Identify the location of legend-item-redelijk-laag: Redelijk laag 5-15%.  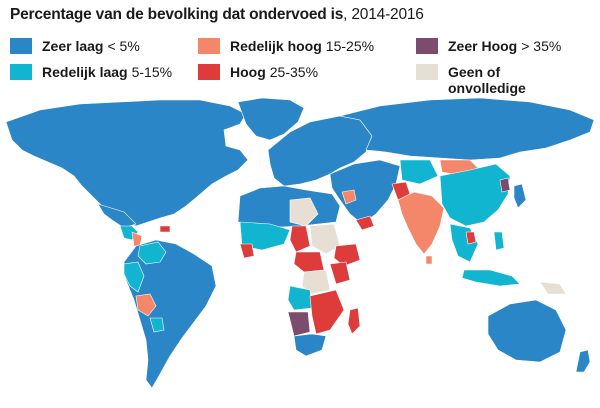
(91, 72).